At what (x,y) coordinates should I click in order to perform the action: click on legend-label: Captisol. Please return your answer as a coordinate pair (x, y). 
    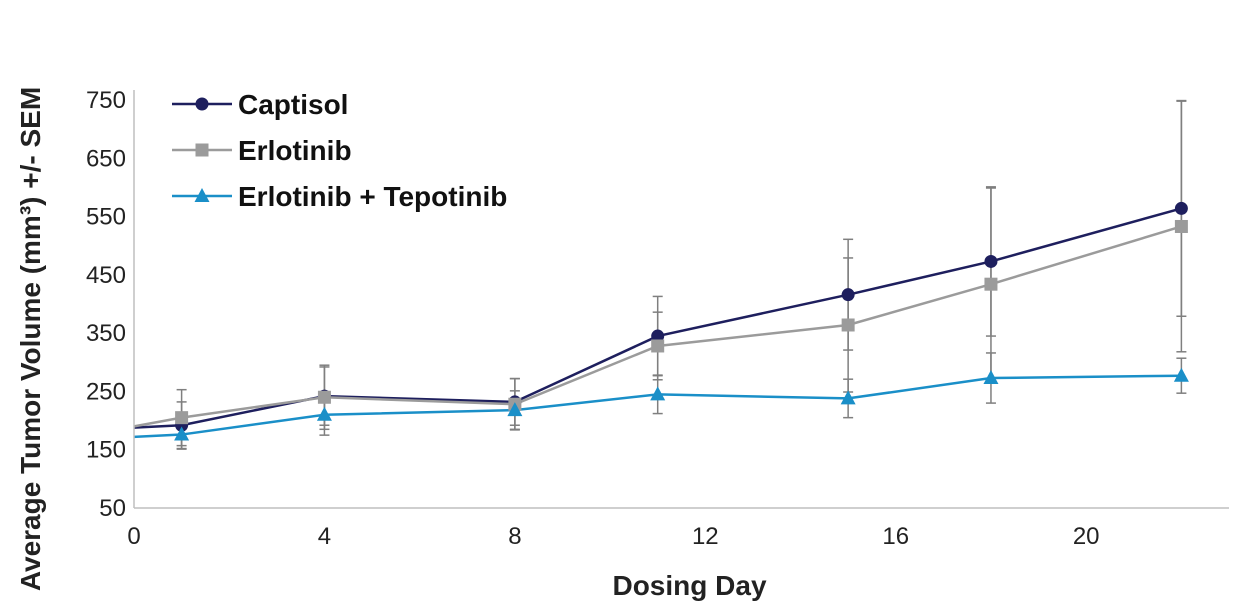
    Looking at the image, I should click on (293, 104).